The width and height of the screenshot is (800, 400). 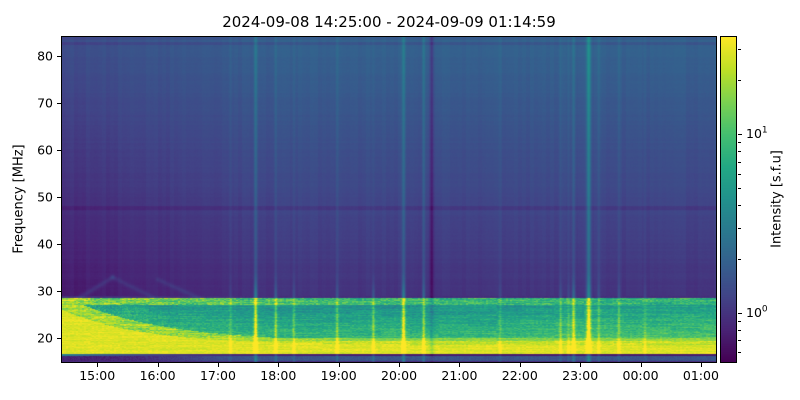 I want to click on y-tick-label: 70, so click(x=45, y=103).